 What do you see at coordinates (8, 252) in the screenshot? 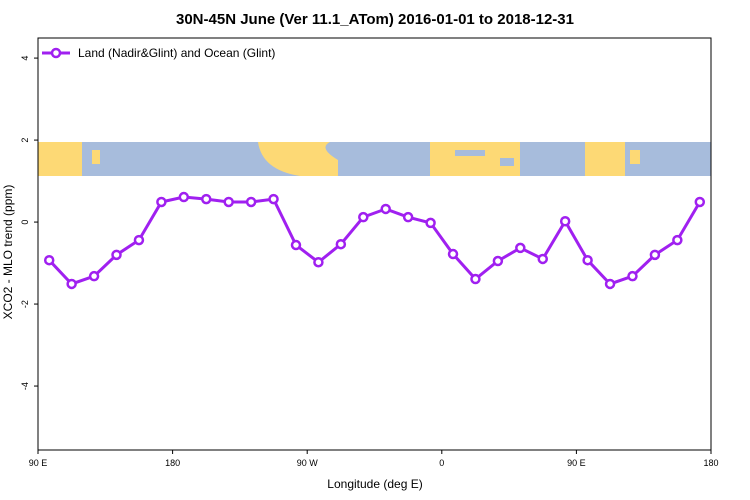
I see `y-axis-label: XCO2 - MLO trend (ppm)` at bounding box center [8, 252].